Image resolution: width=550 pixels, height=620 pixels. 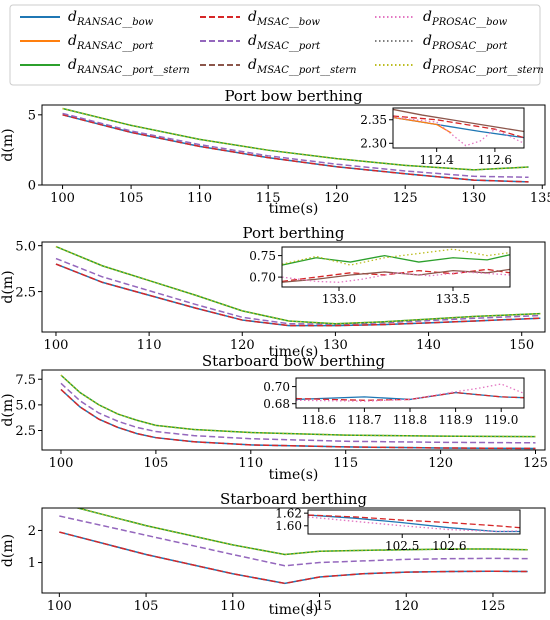 I want to click on chart-title: Port berthing, so click(x=294, y=233).